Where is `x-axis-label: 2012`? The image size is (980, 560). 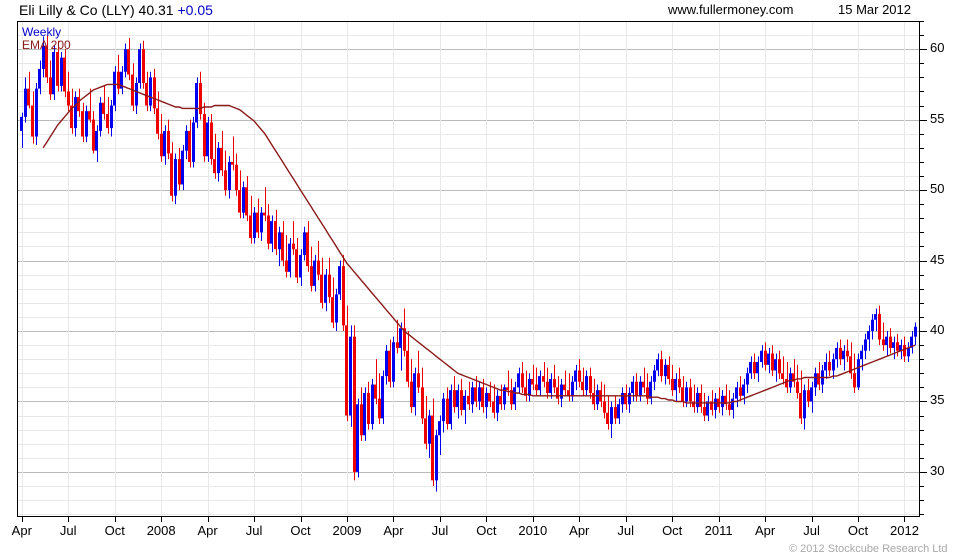 x-axis-label: 2012 is located at coordinates (904, 530).